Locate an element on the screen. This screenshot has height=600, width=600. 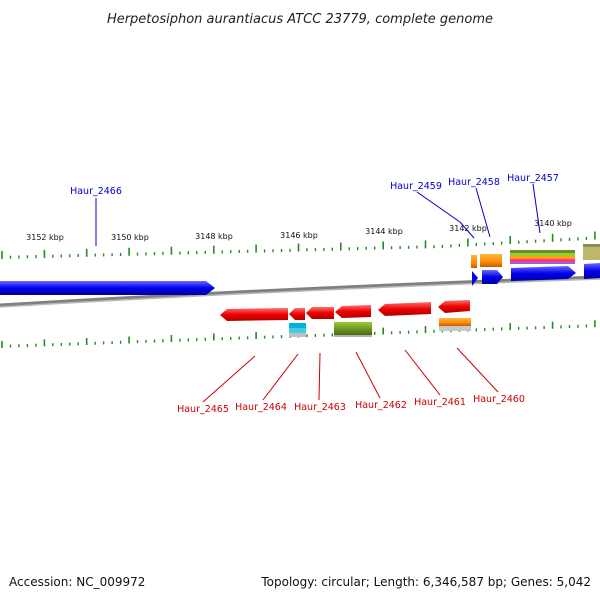
scale-ticks-top is located at coordinates (298, 245).